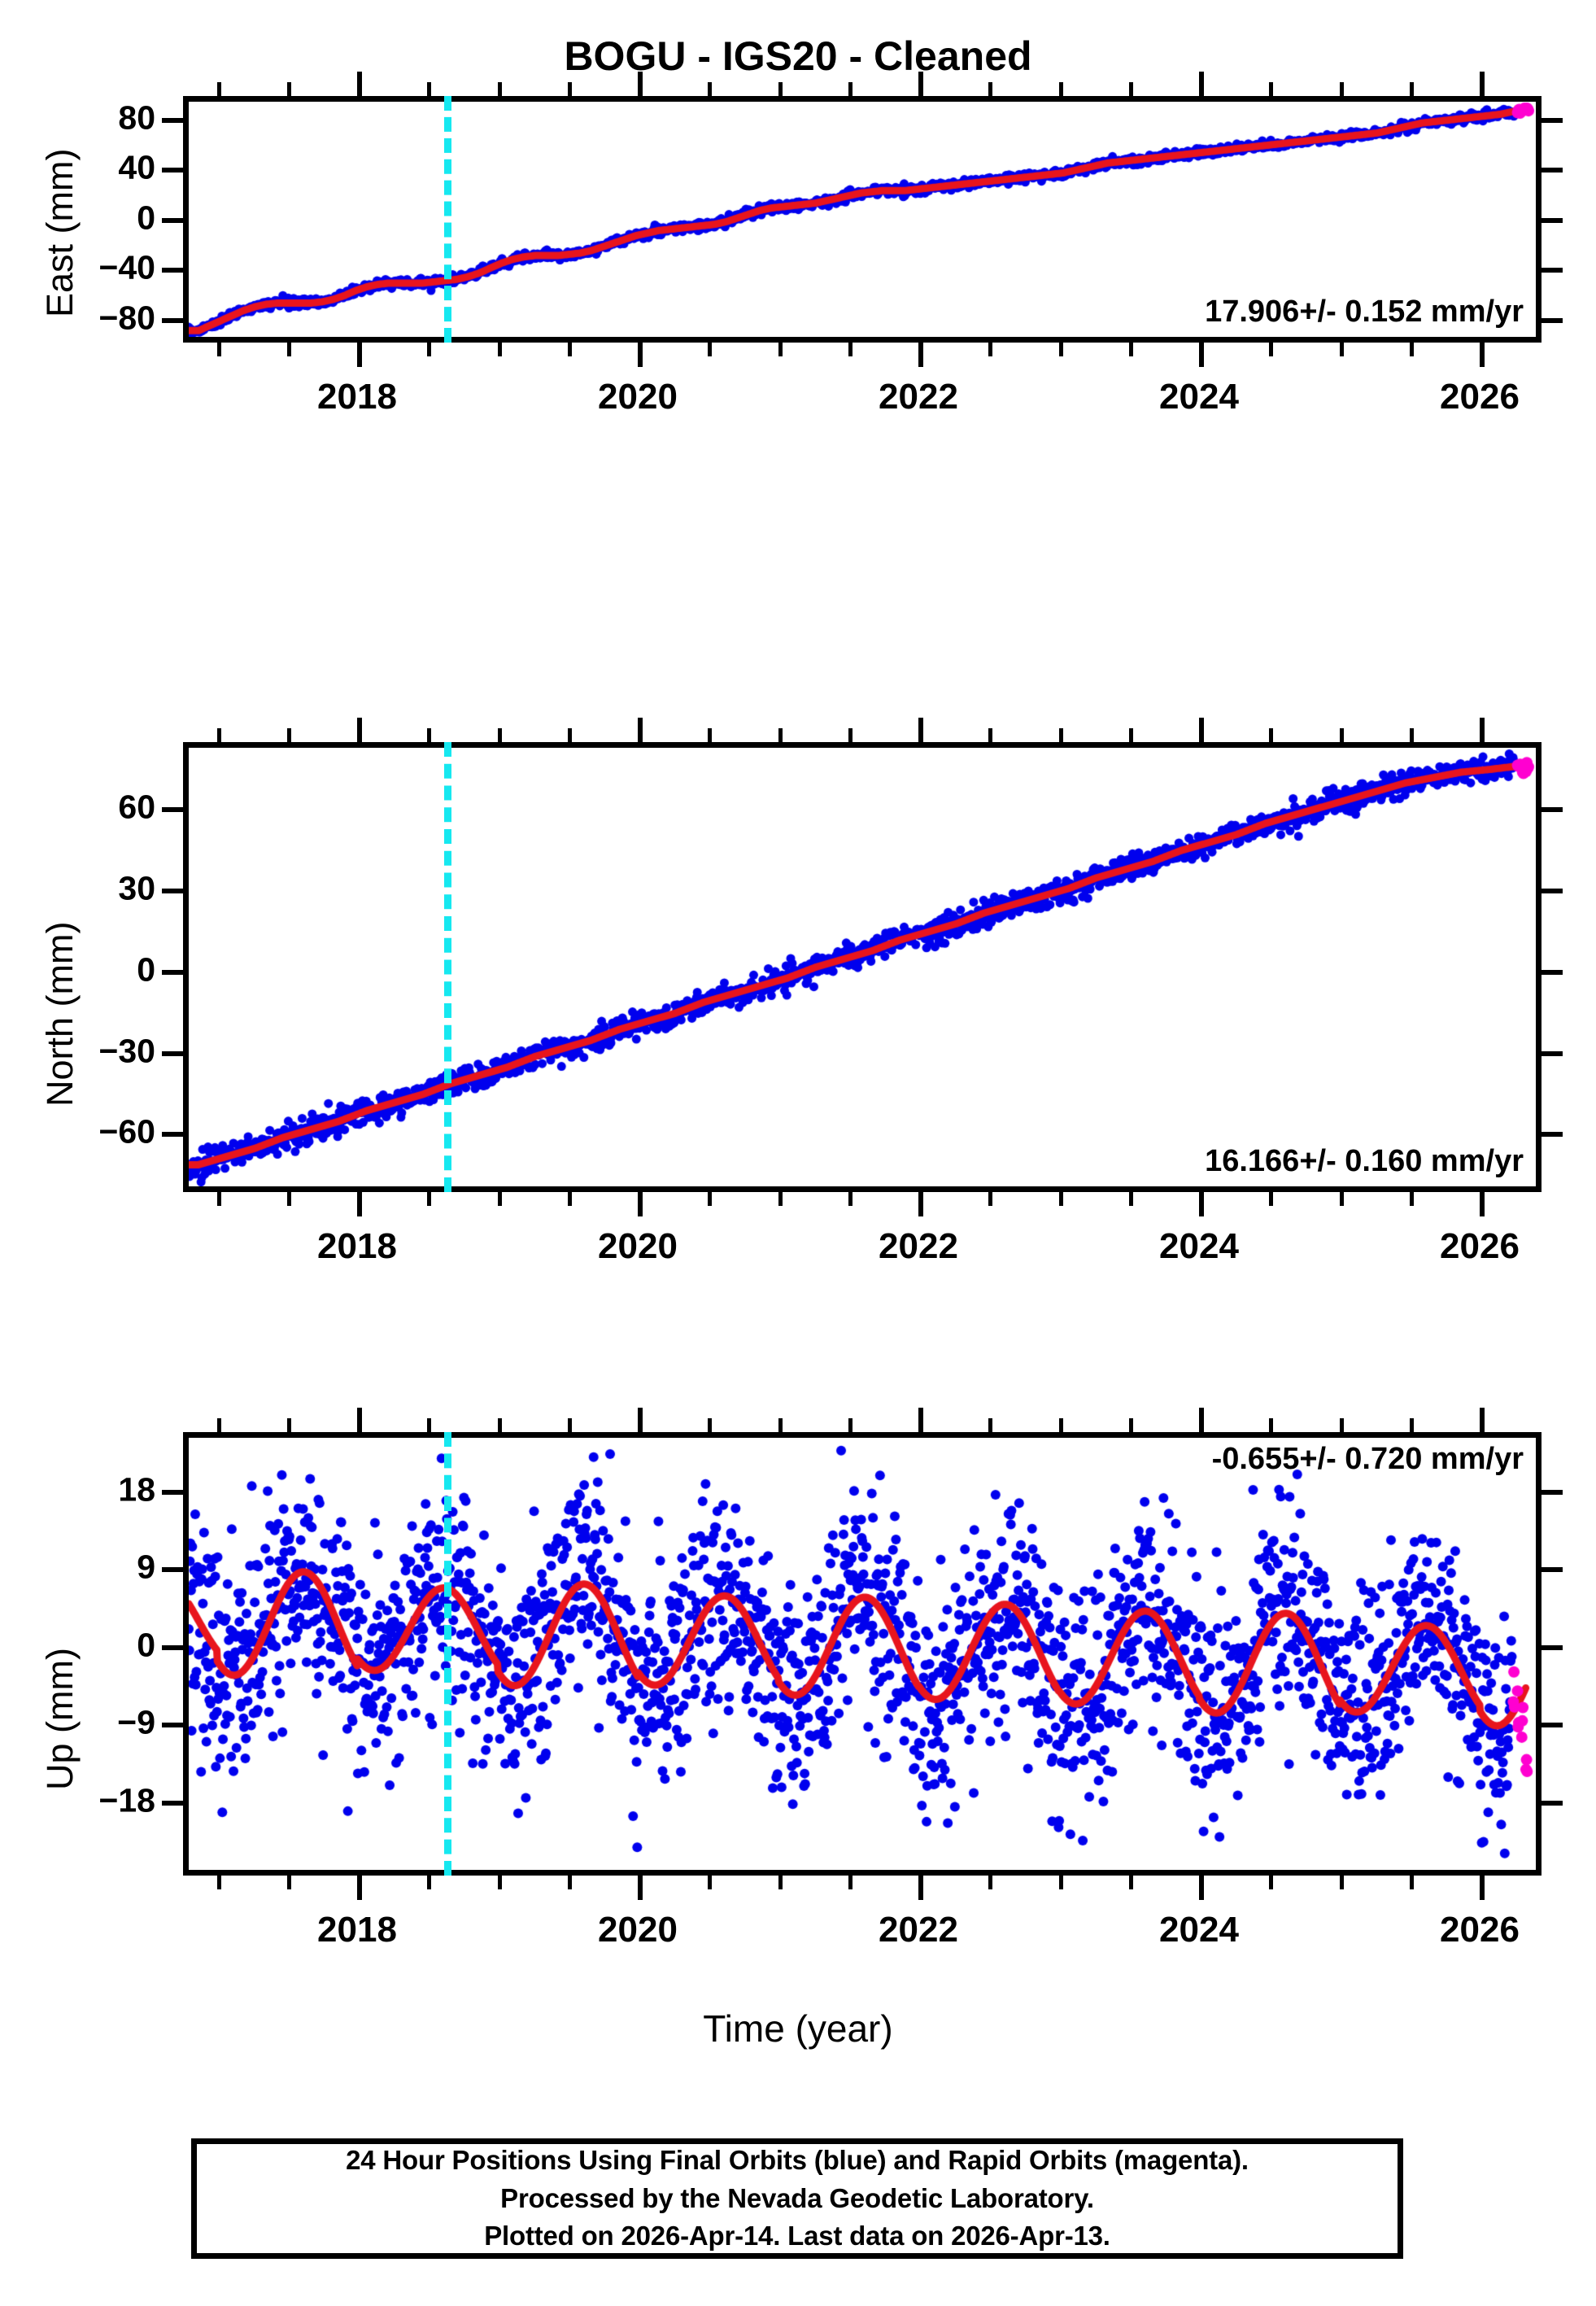 This screenshot has height=2306, width=1596. I want to click on ytick-label: −80, so click(126, 318).